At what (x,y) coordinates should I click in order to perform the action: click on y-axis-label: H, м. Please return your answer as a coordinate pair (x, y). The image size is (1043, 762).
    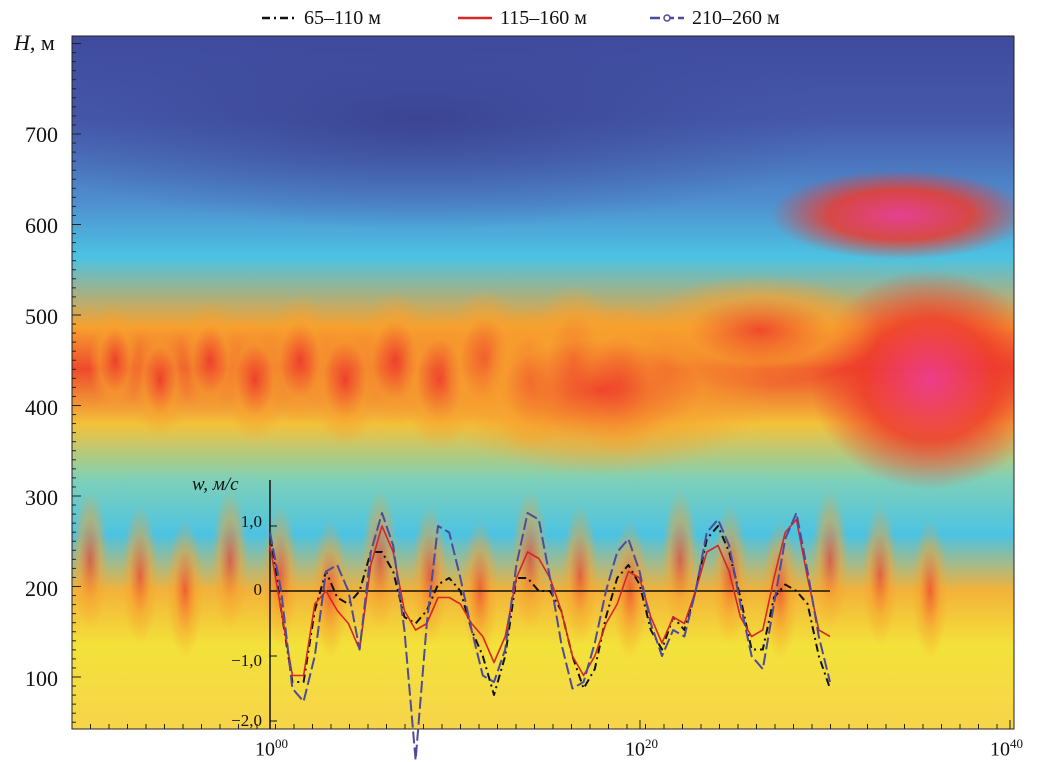
    Looking at the image, I should click on (34, 42).